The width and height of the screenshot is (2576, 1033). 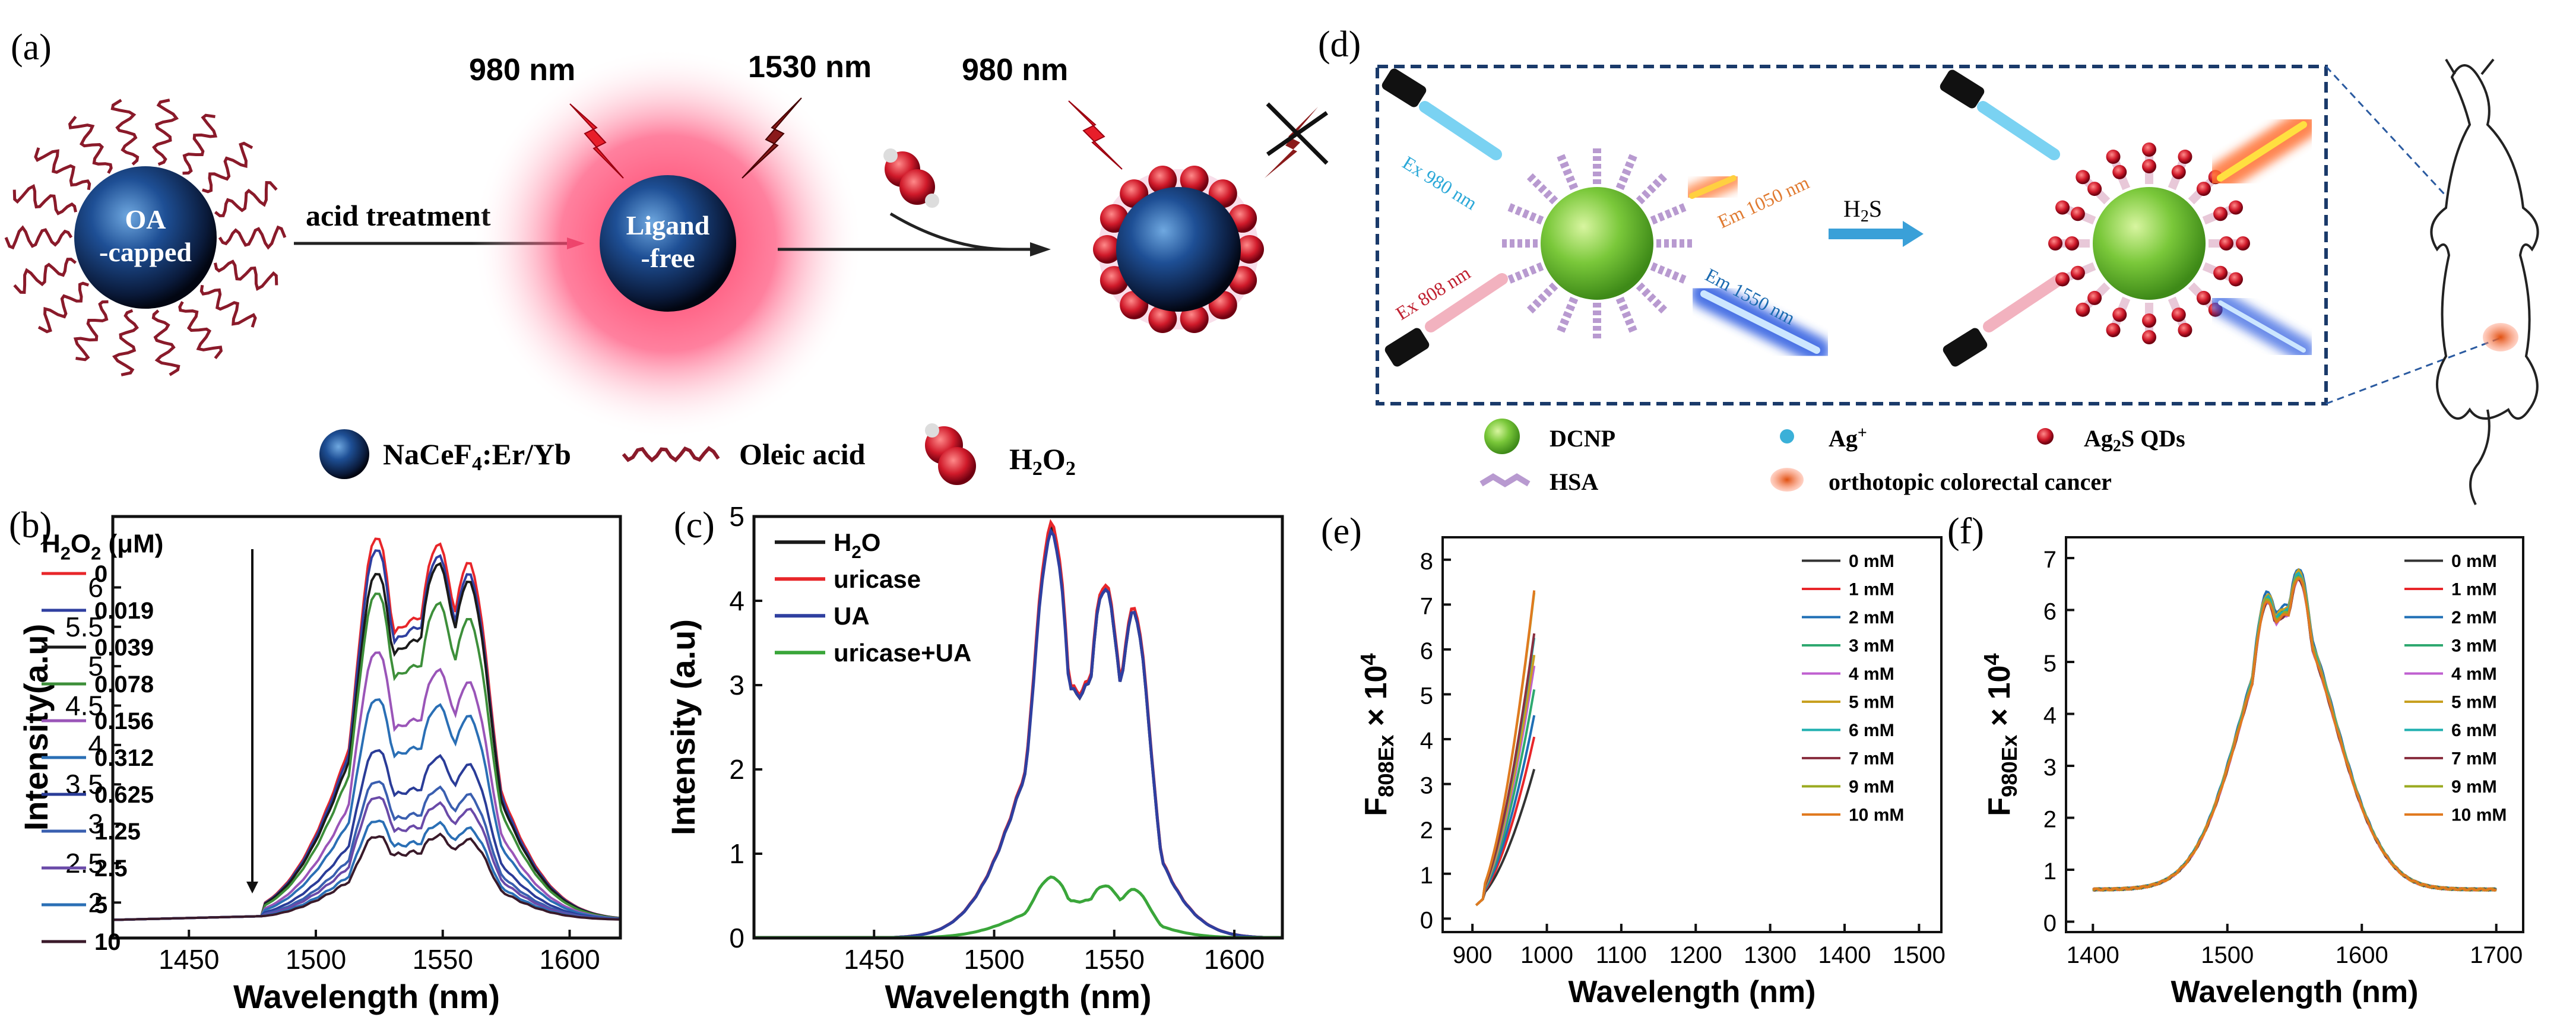 I want to click on legend-label: H2O, so click(x=857, y=545).